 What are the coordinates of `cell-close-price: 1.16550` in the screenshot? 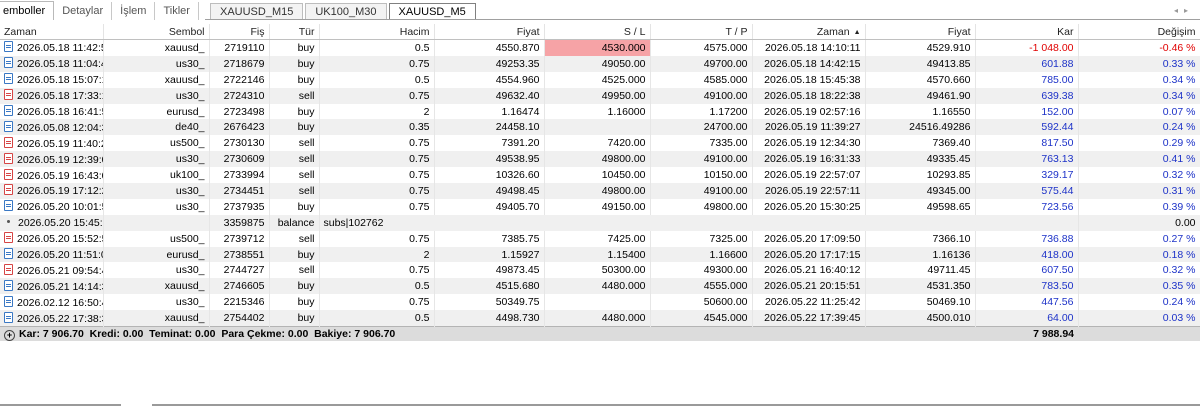 It's located at (920, 111).